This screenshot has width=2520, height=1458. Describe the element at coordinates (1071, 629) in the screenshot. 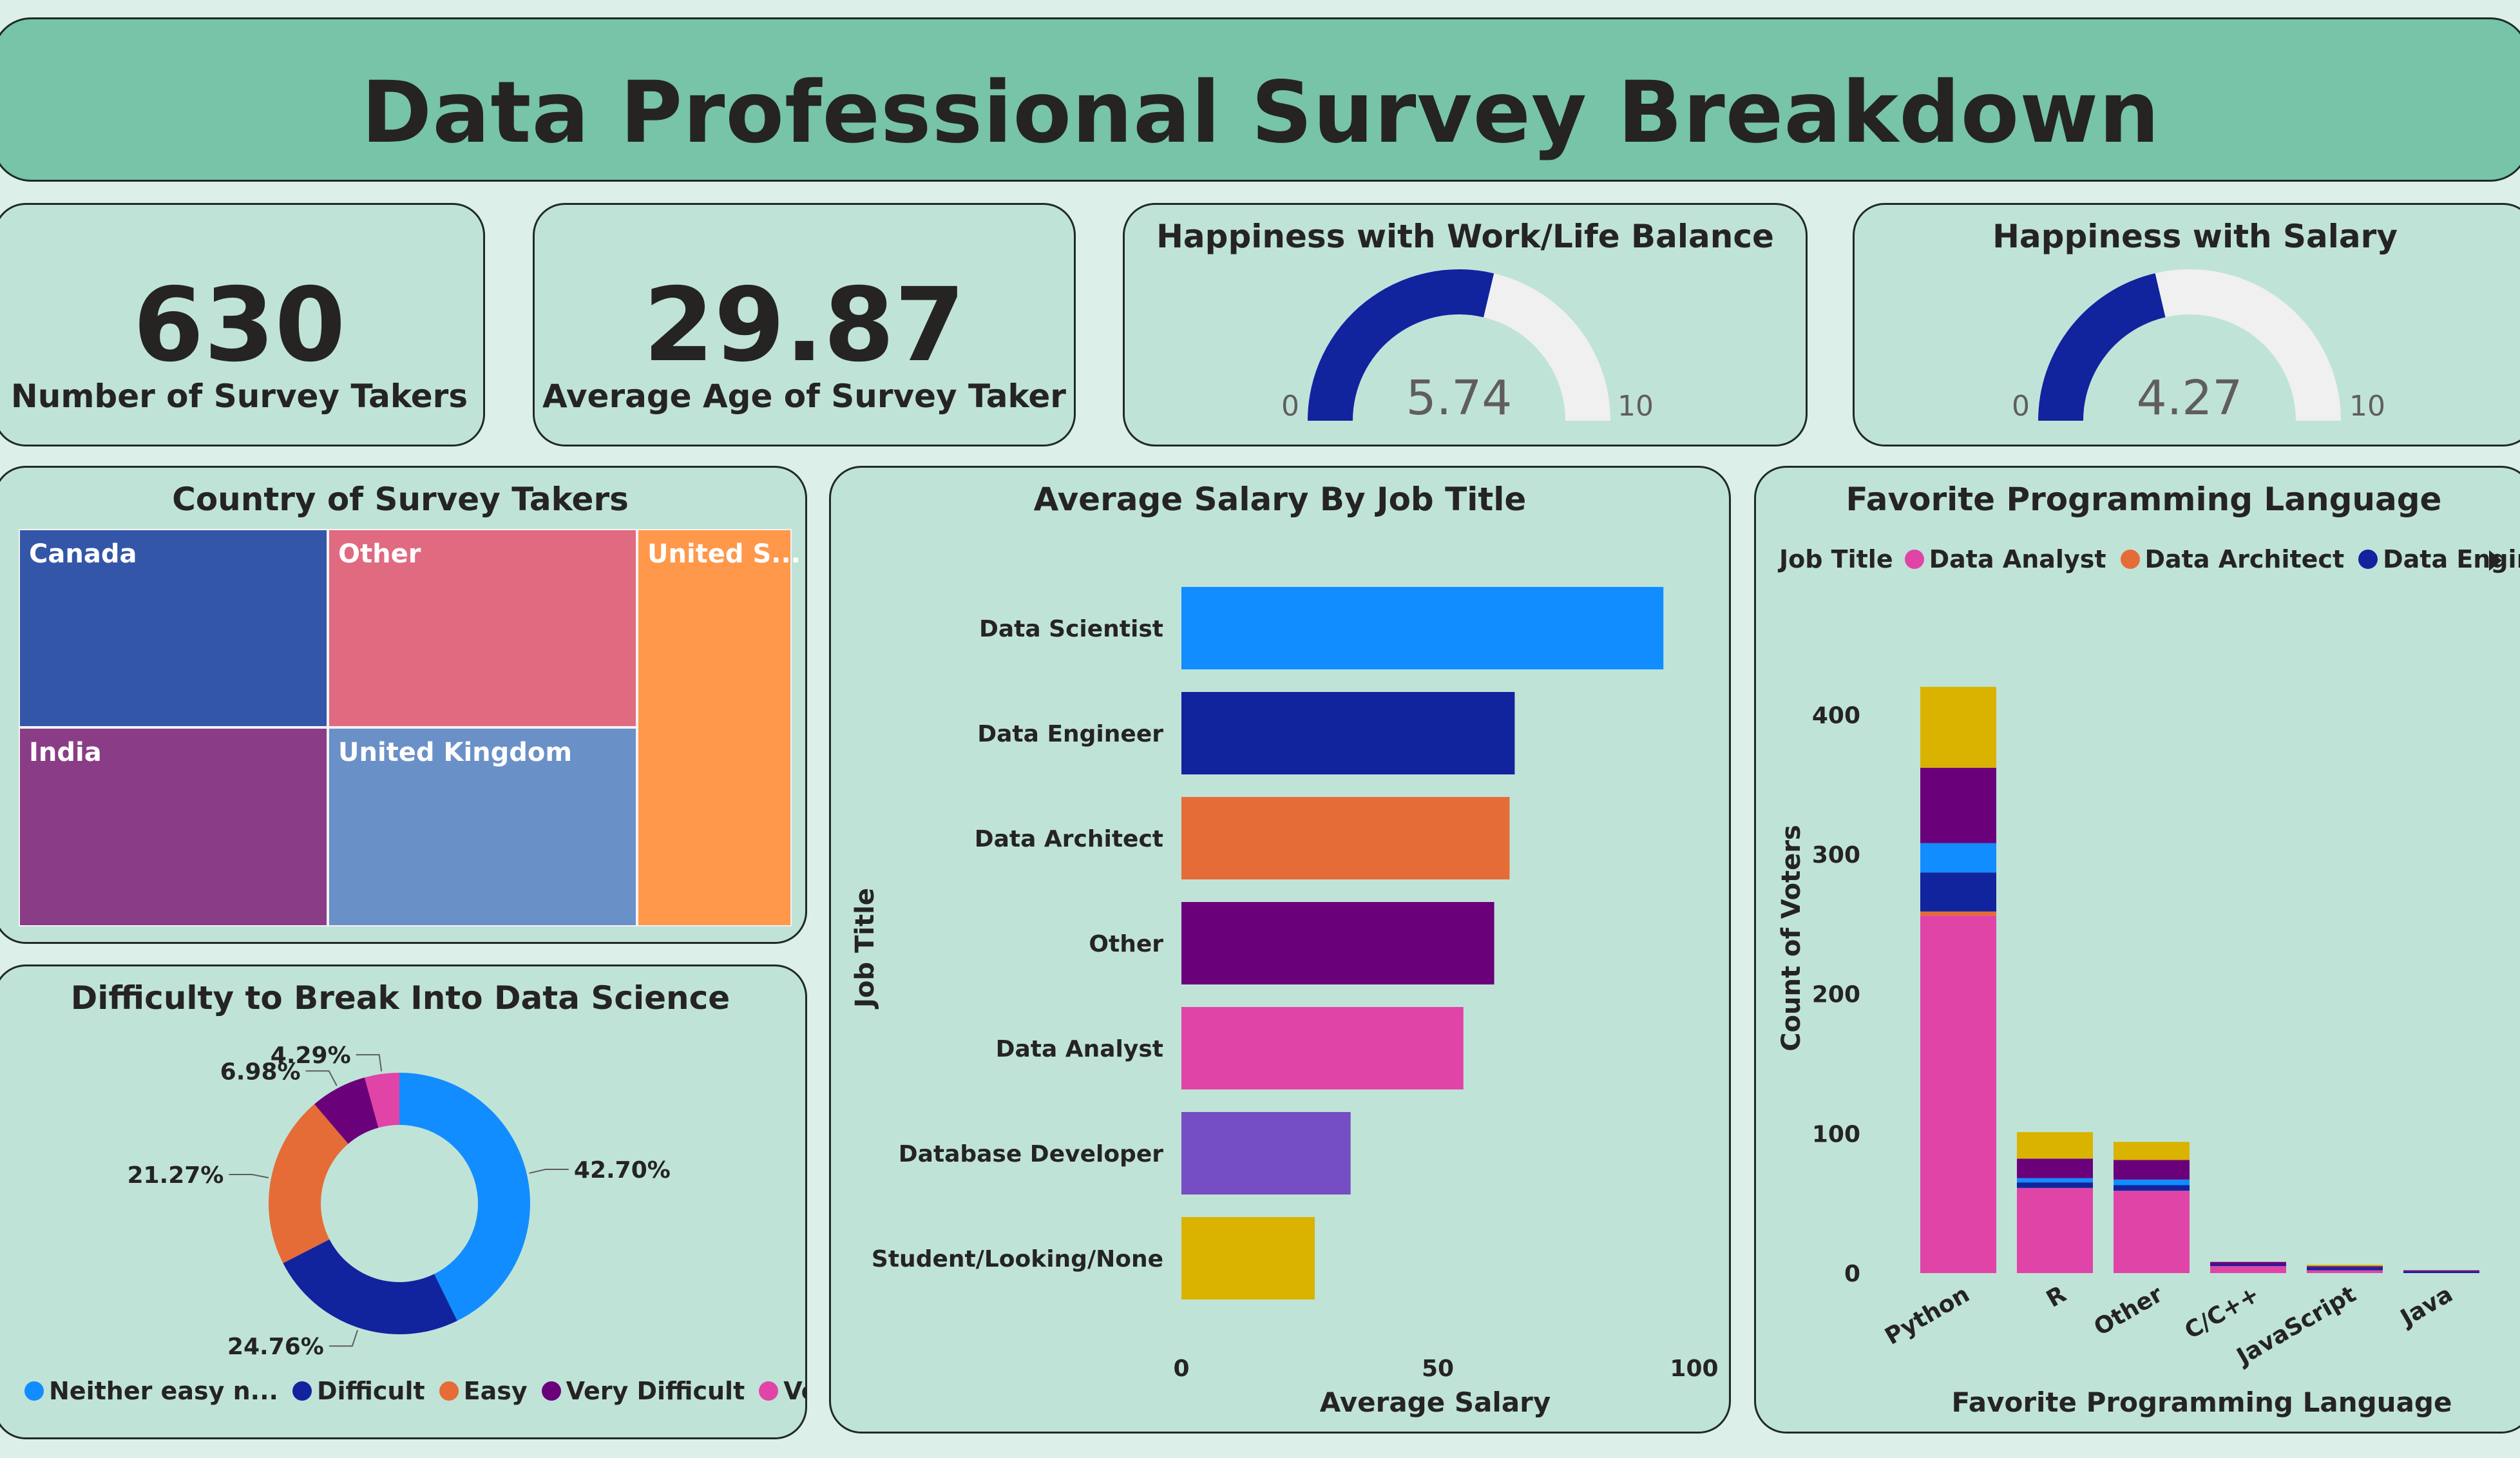

I see `category-tick-label: Data Scientist` at that location.